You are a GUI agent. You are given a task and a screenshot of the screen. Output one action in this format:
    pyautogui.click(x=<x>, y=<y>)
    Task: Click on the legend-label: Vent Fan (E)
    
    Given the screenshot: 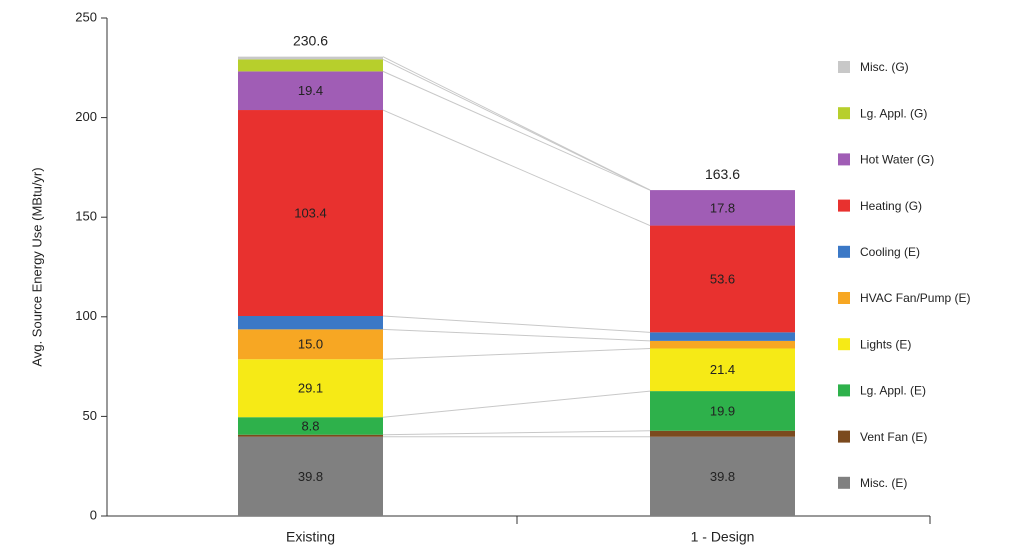 What is the action you would take?
    pyautogui.click(x=893, y=437)
    